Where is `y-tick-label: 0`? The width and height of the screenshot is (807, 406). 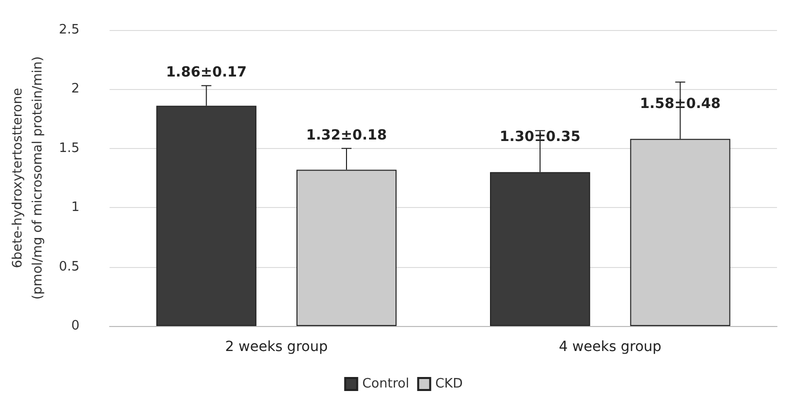
y-tick-label: 0 is located at coordinates (75, 326).